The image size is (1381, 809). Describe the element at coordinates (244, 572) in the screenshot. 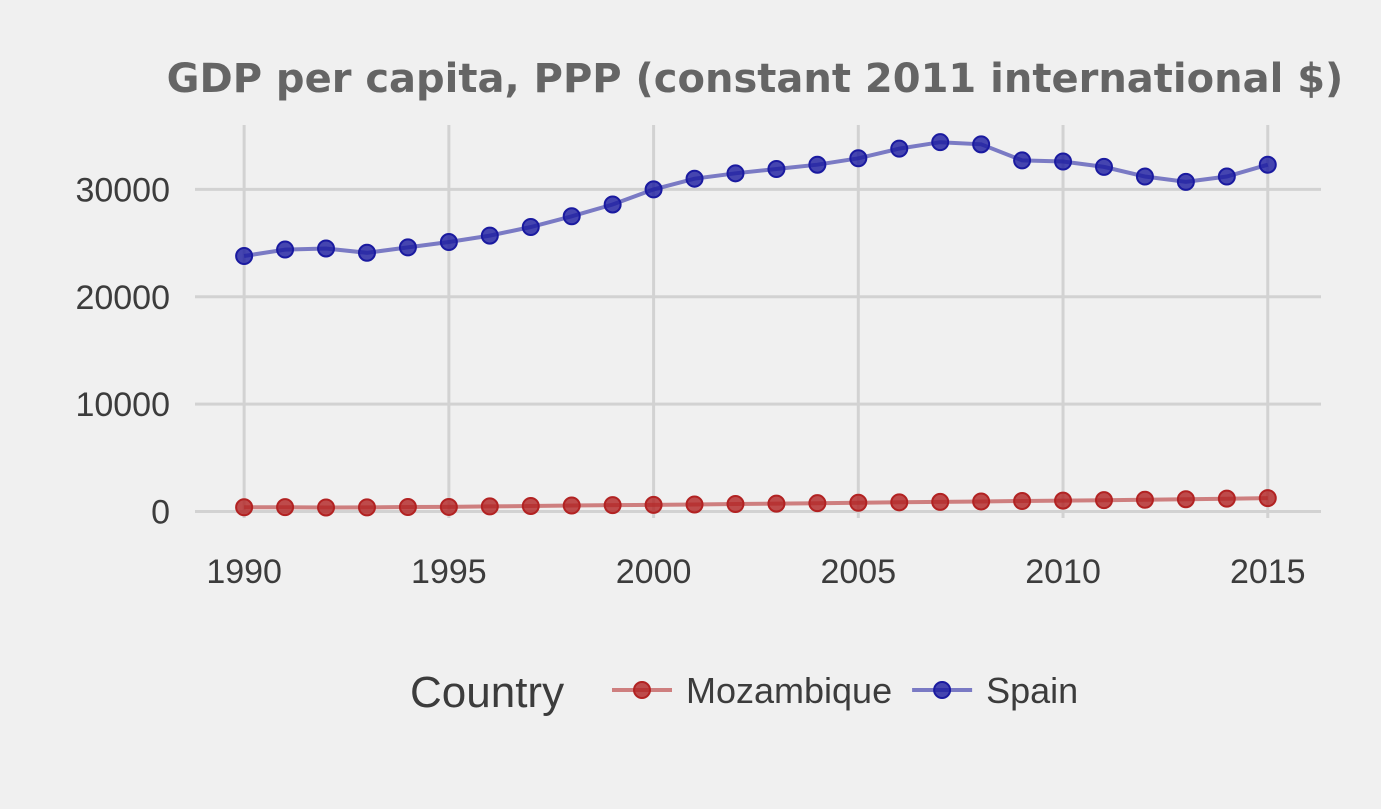

I see `x-tick-label: 1990` at that location.